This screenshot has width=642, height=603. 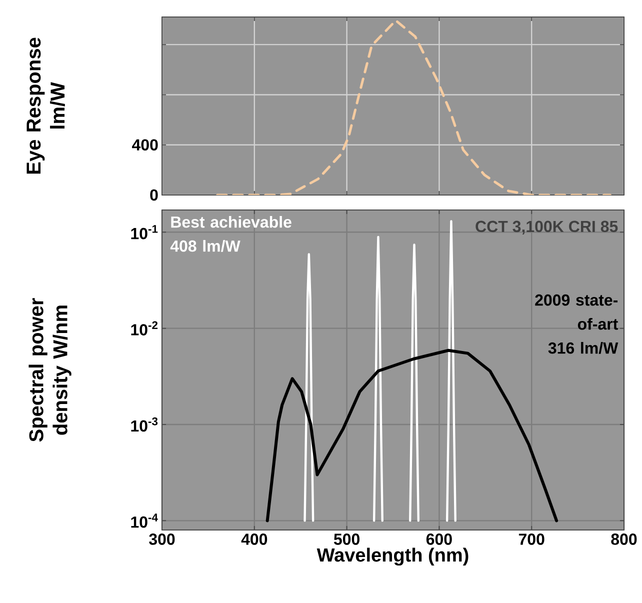 I want to click on x-tick-label: 300, so click(x=162, y=539).